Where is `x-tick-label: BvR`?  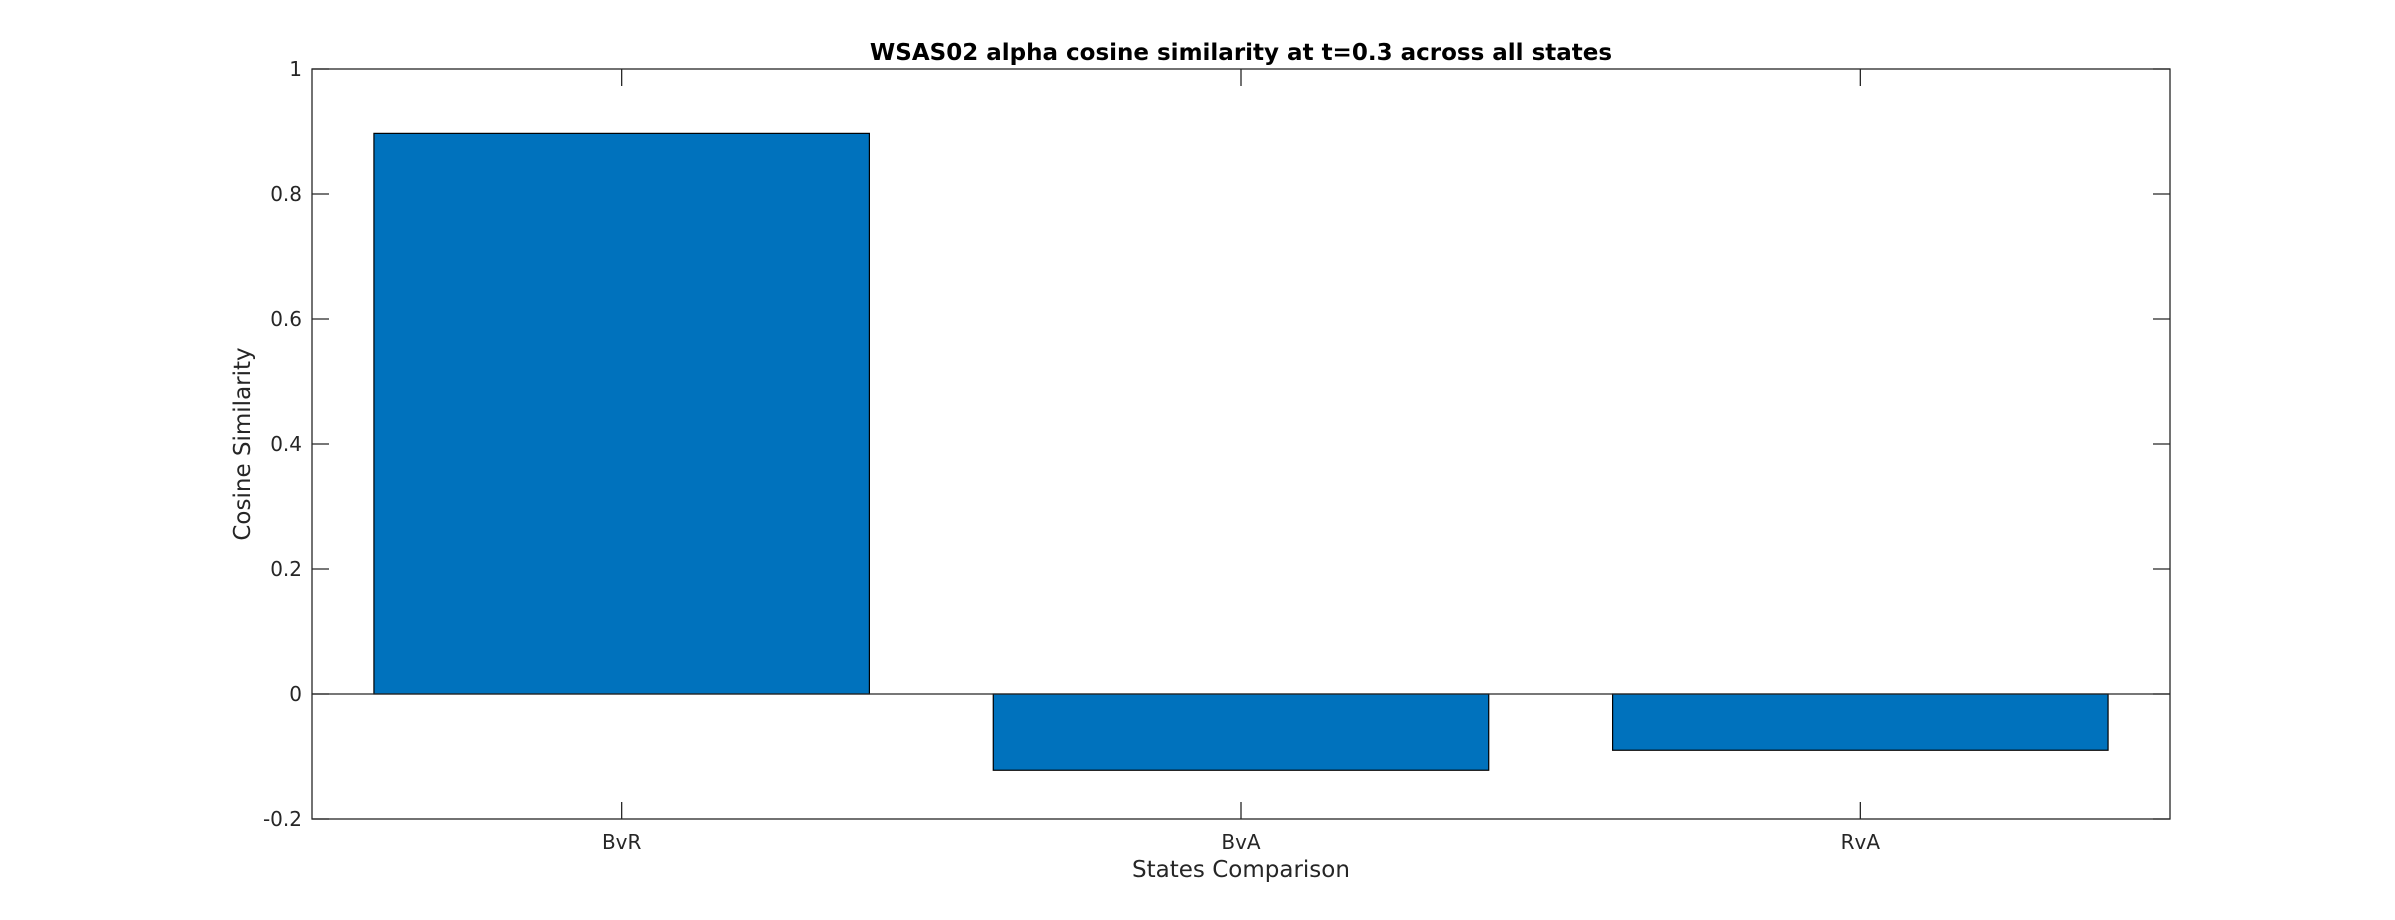 x-tick-label: BvR is located at coordinates (622, 842).